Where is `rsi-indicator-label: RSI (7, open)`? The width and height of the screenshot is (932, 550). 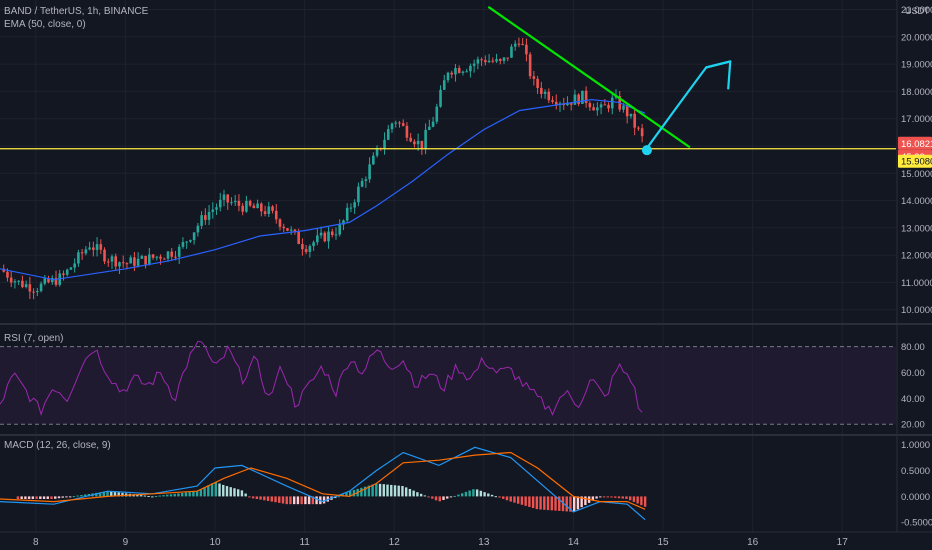 rsi-indicator-label: RSI (7, open) is located at coordinates (34, 338).